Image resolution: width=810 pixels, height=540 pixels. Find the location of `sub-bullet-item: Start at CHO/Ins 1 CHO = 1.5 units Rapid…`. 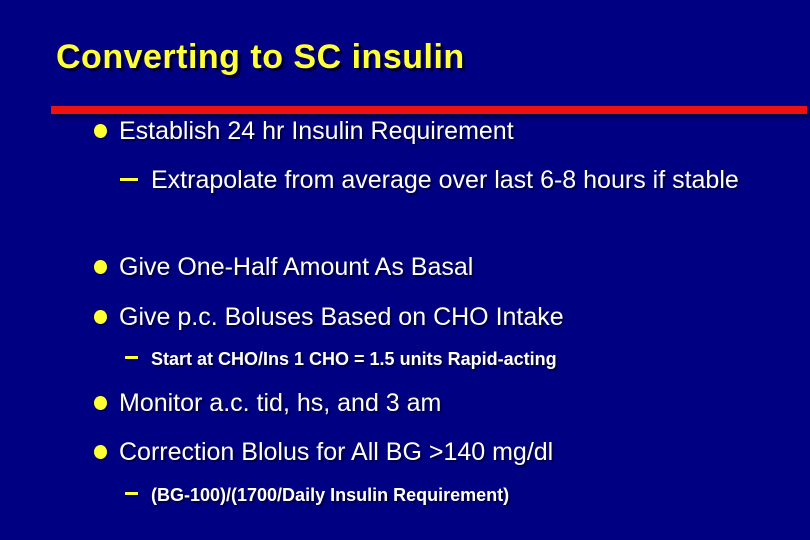

sub-bullet-item: Start at CHO/Ins 1 CHO = 1.5 units Rapid… is located at coordinates (341, 359).